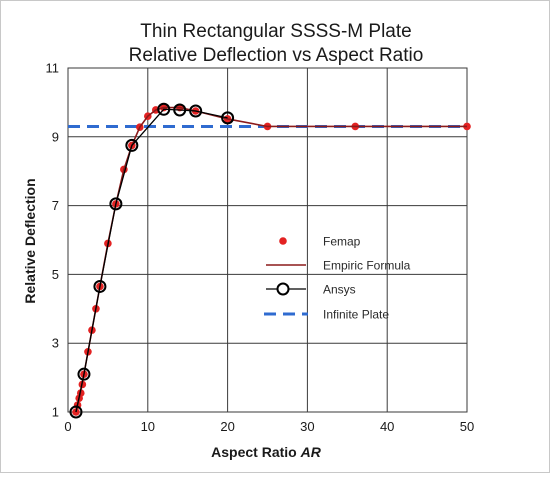 This screenshot has height=477, width=550. Describe the element at coordinates (387, 426) in the screenshot. I see `x-tick-label-40: 40` at that location.